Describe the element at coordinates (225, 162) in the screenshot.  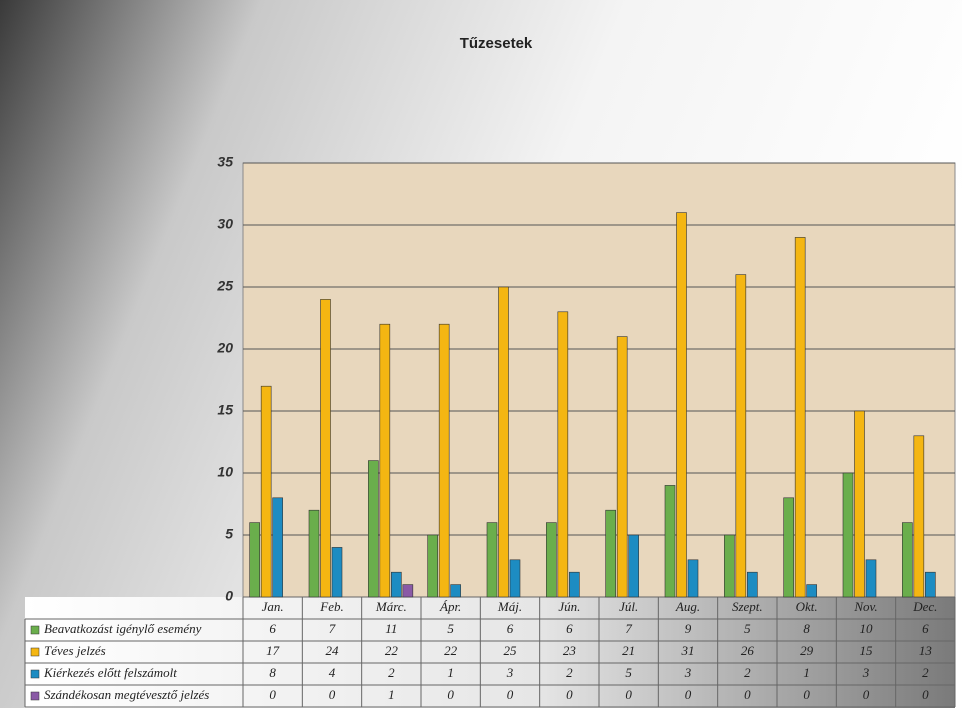
I see `y-tick-label: 35` at that location.